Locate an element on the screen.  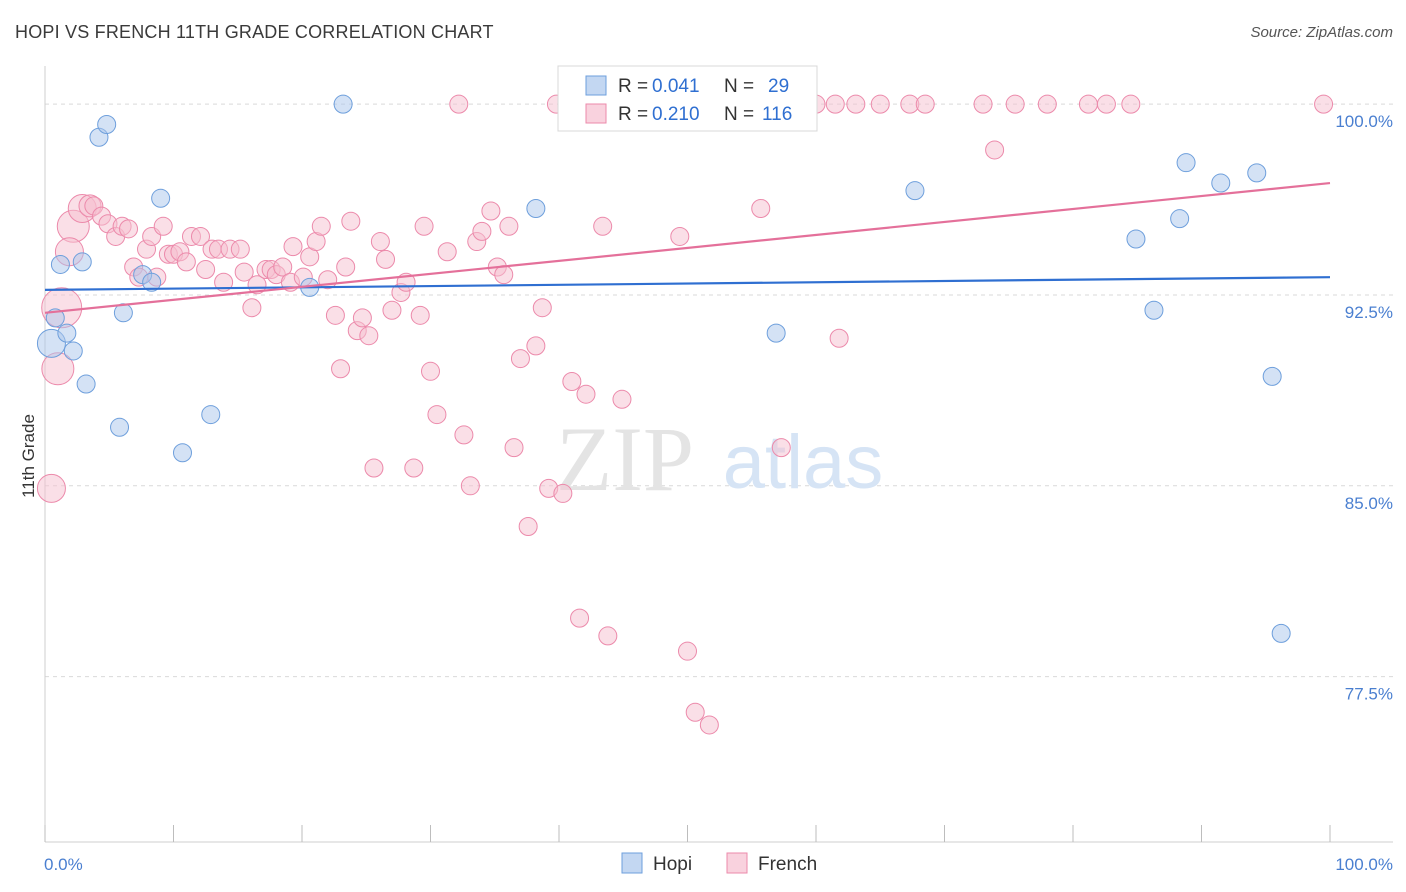
y-axis-title: 11th Grade is located at coordinates (28, 456).